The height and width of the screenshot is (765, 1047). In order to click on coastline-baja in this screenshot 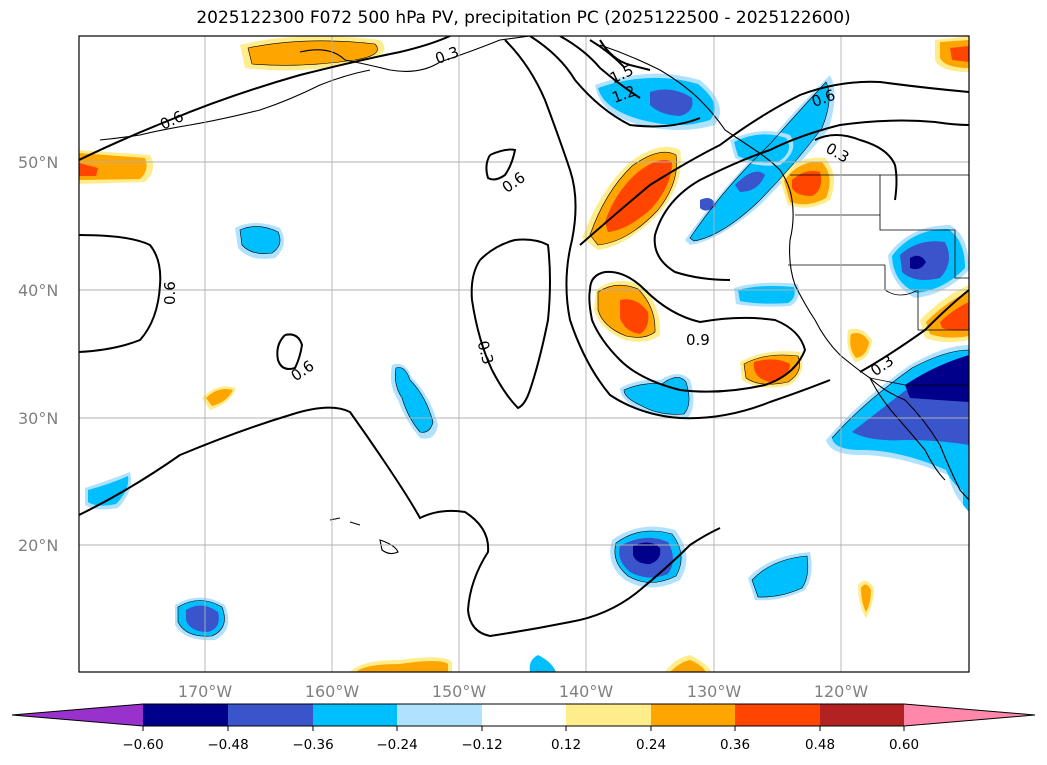, I will do `click(907, 429)`.